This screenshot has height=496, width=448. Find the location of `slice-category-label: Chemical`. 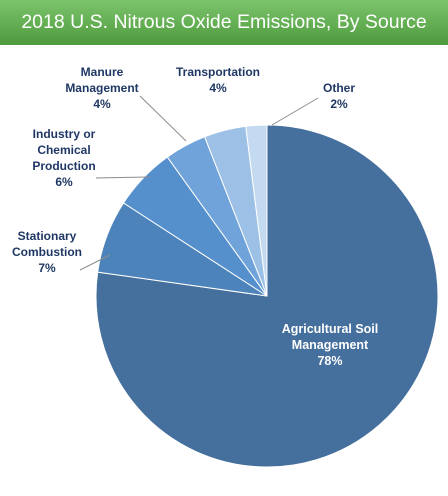

slice-category-label: Chemical is located at coordinates (63, 150).